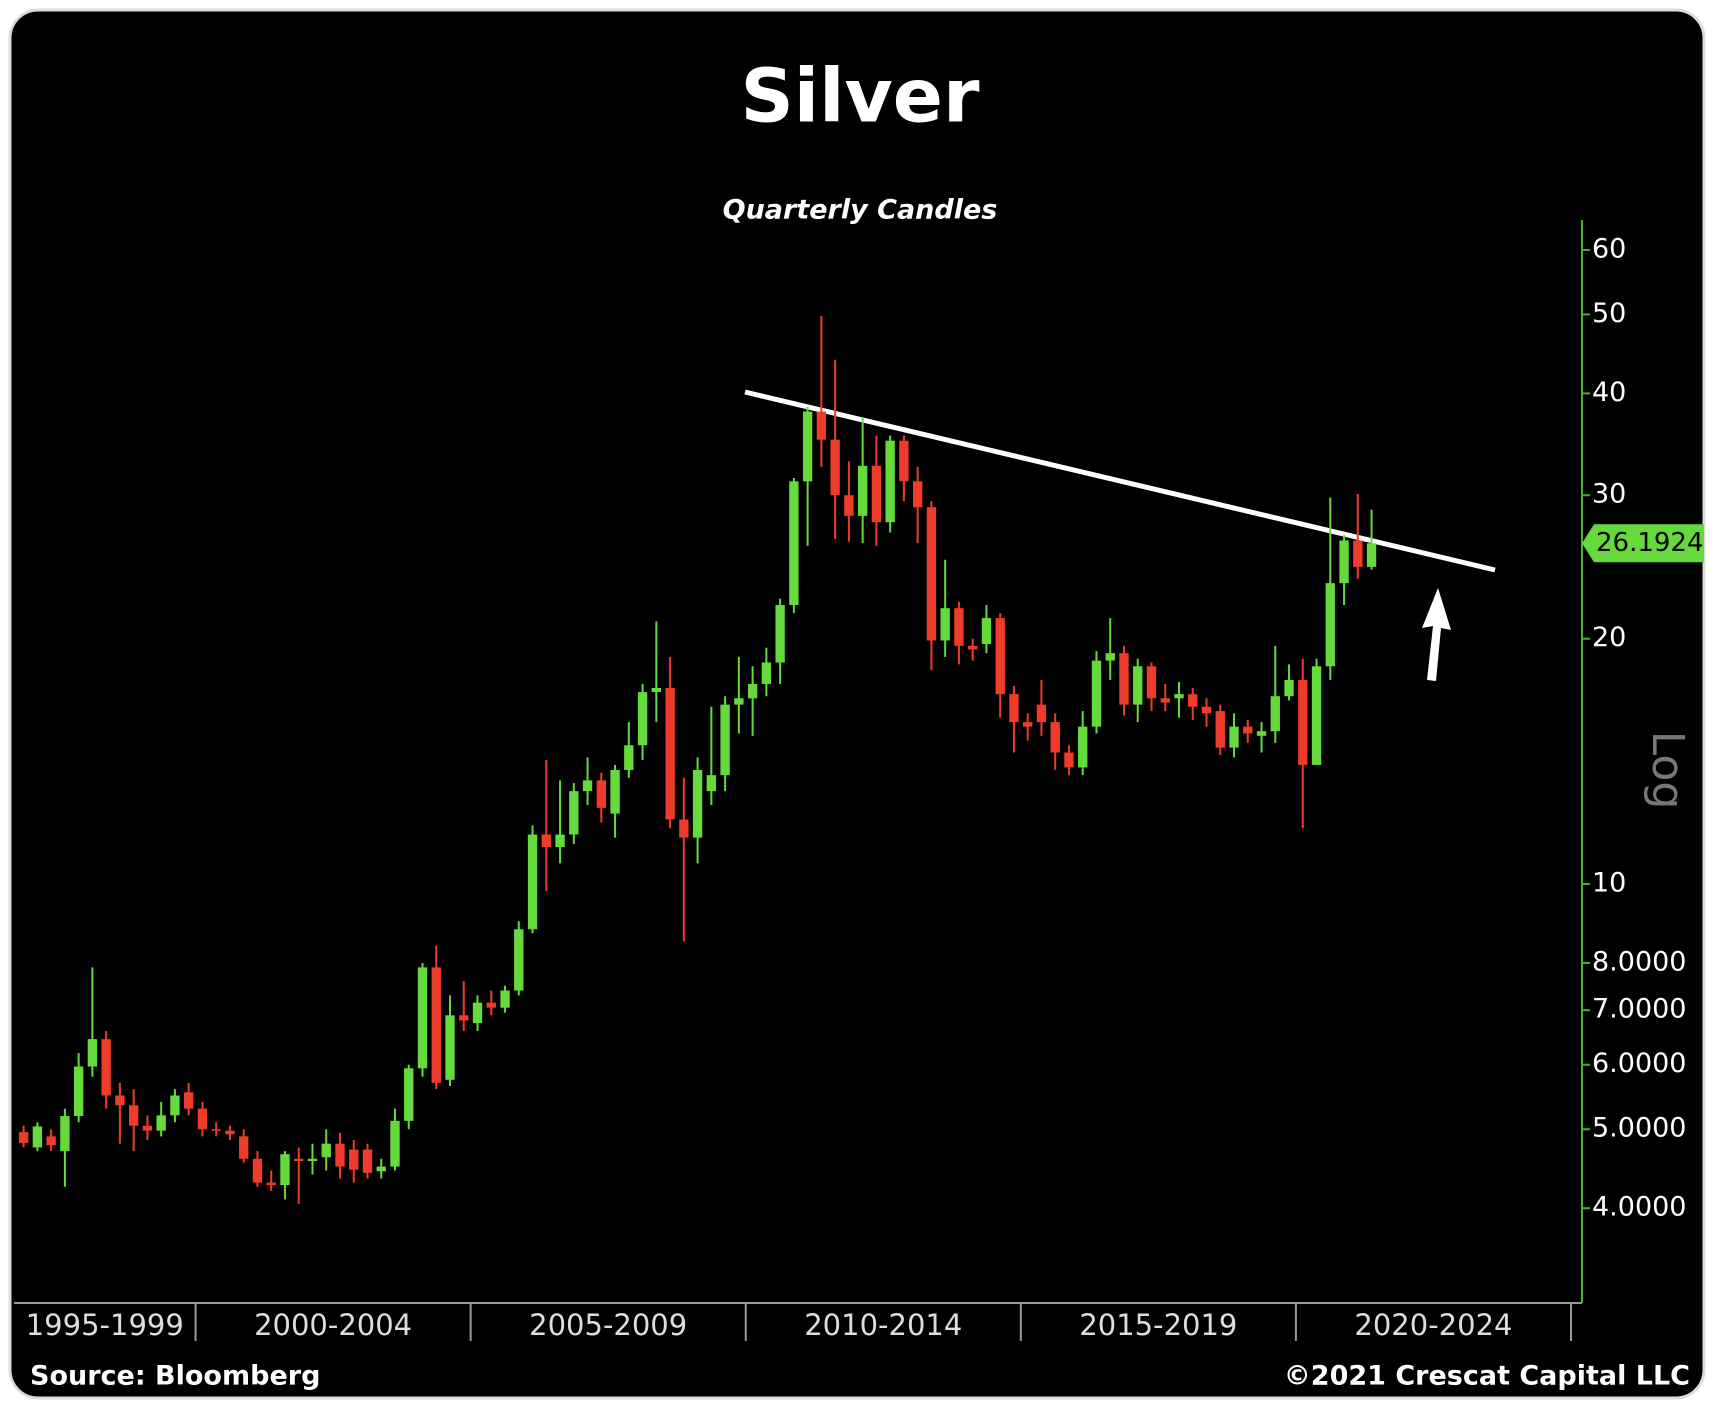  I want to click on y-tick-label: 7.0000, so click(1639, 1009).